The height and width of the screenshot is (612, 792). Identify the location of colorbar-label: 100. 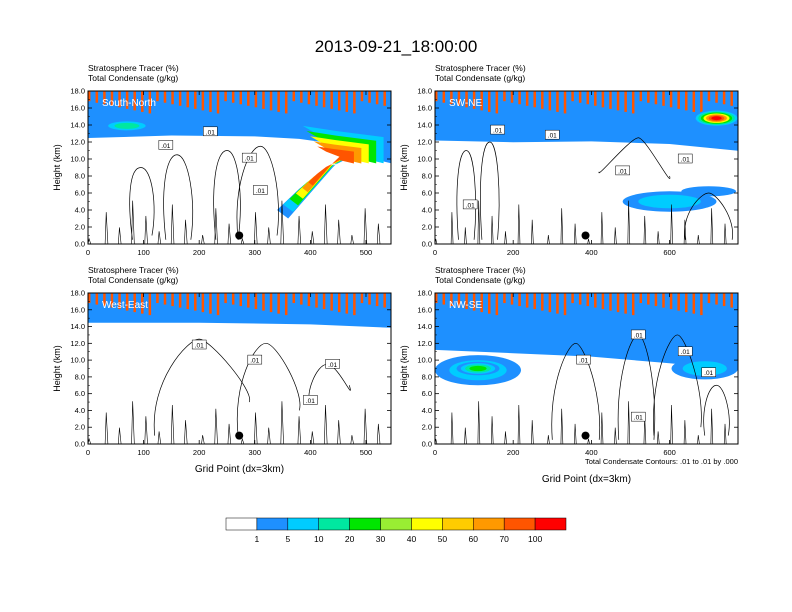
(535, 539).